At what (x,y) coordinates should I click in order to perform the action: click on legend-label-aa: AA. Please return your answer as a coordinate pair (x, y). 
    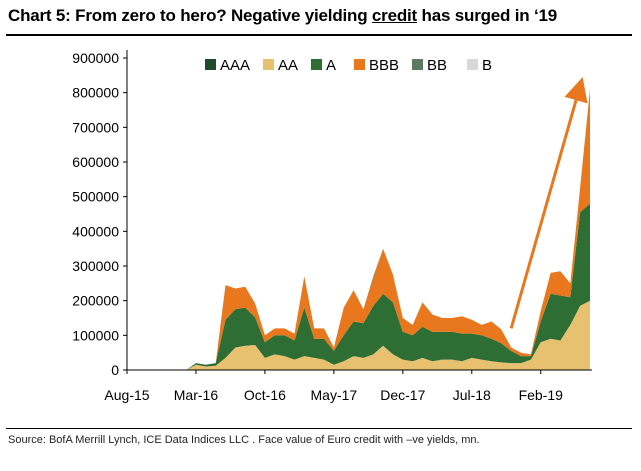
    Looking at the image, I should click on (288, 65).